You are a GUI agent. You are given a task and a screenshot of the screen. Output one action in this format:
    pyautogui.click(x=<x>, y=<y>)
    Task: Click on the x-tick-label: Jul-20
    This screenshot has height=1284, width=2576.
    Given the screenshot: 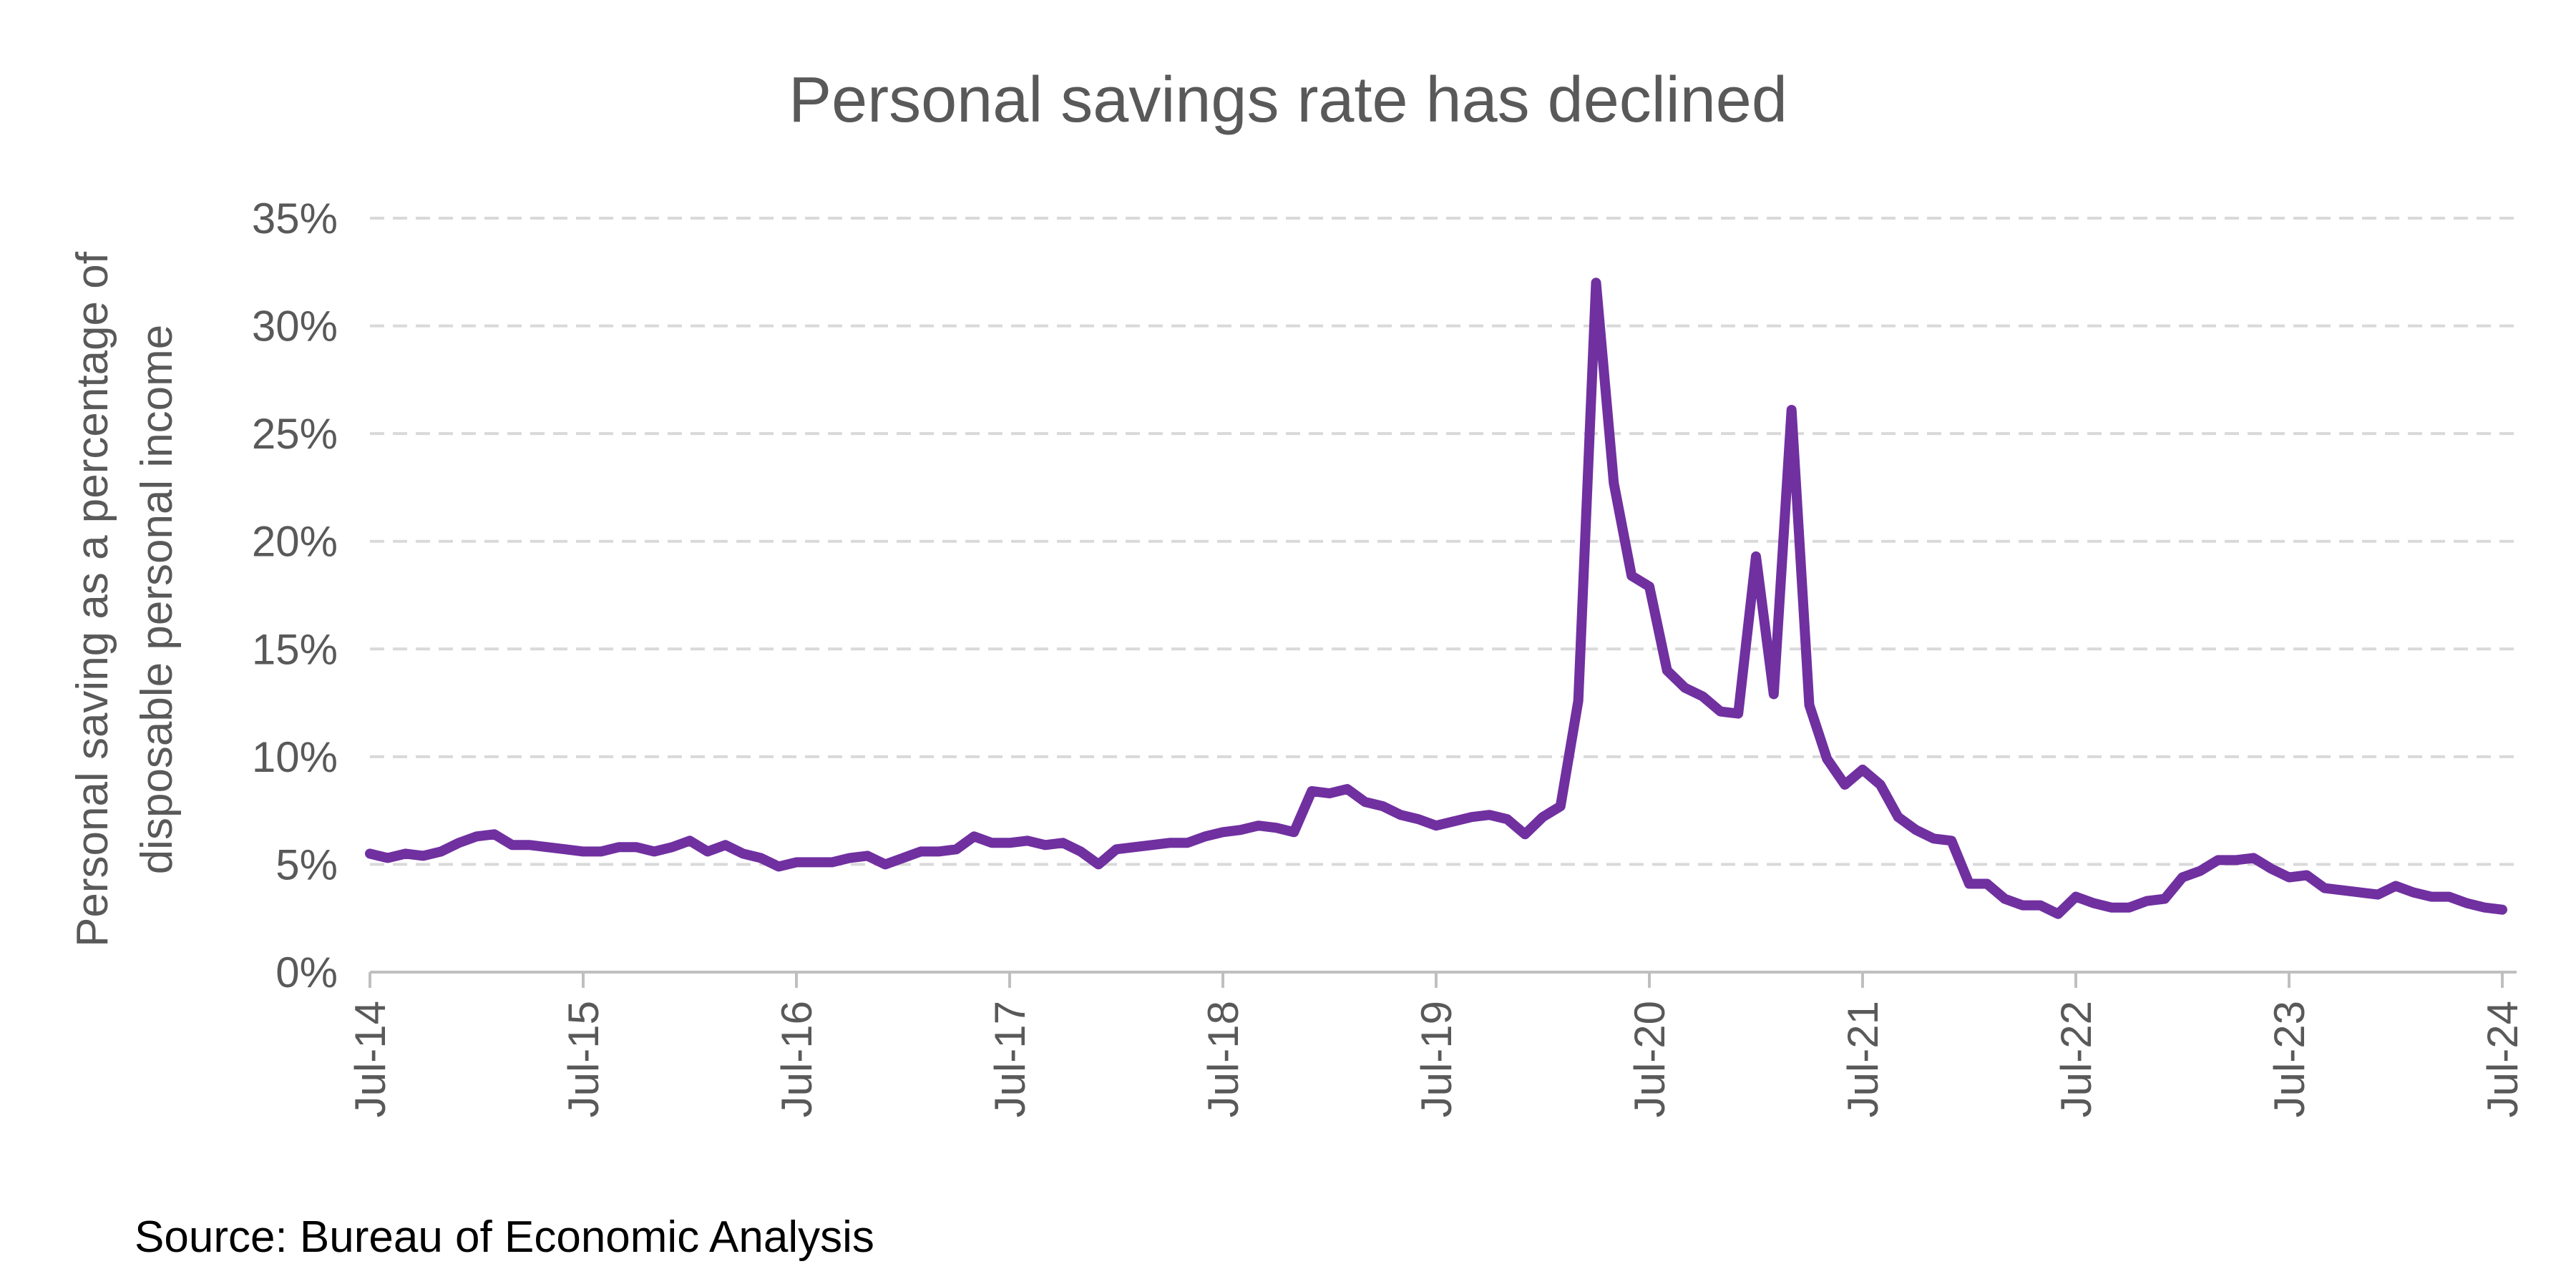 What is the action you would take?
    pyautogui.click(x=1650, y=1059)
    